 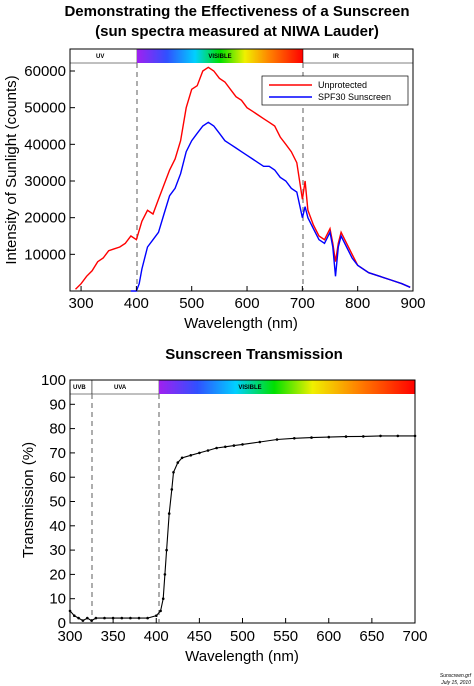 What do you see at coordinates (53, 380) in the screenshot?
I see `y-tick-label: 100` at bounding box center [53, 380].